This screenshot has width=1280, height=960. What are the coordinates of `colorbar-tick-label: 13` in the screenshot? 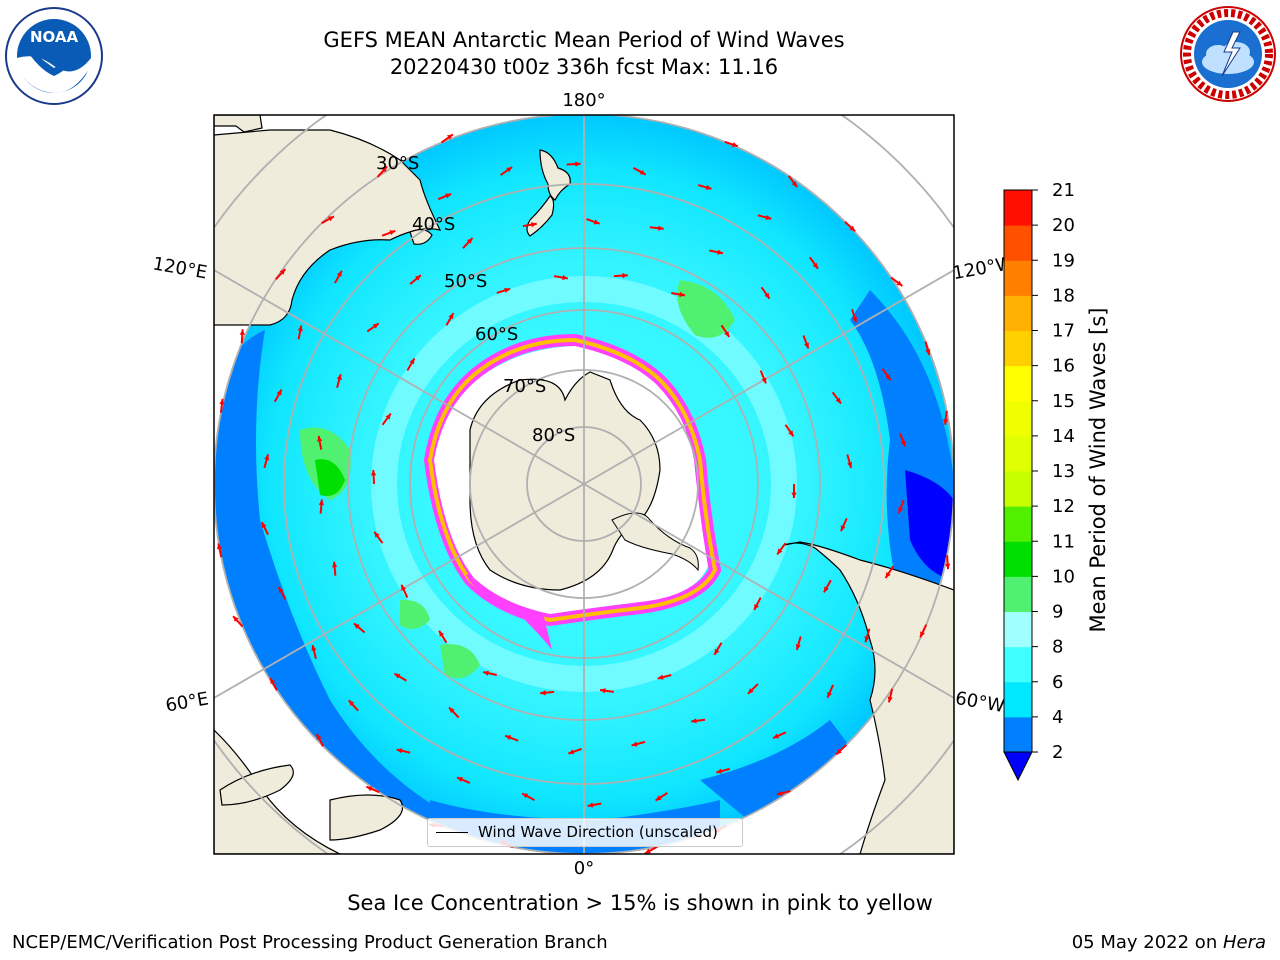 It's located at (1063, 471).